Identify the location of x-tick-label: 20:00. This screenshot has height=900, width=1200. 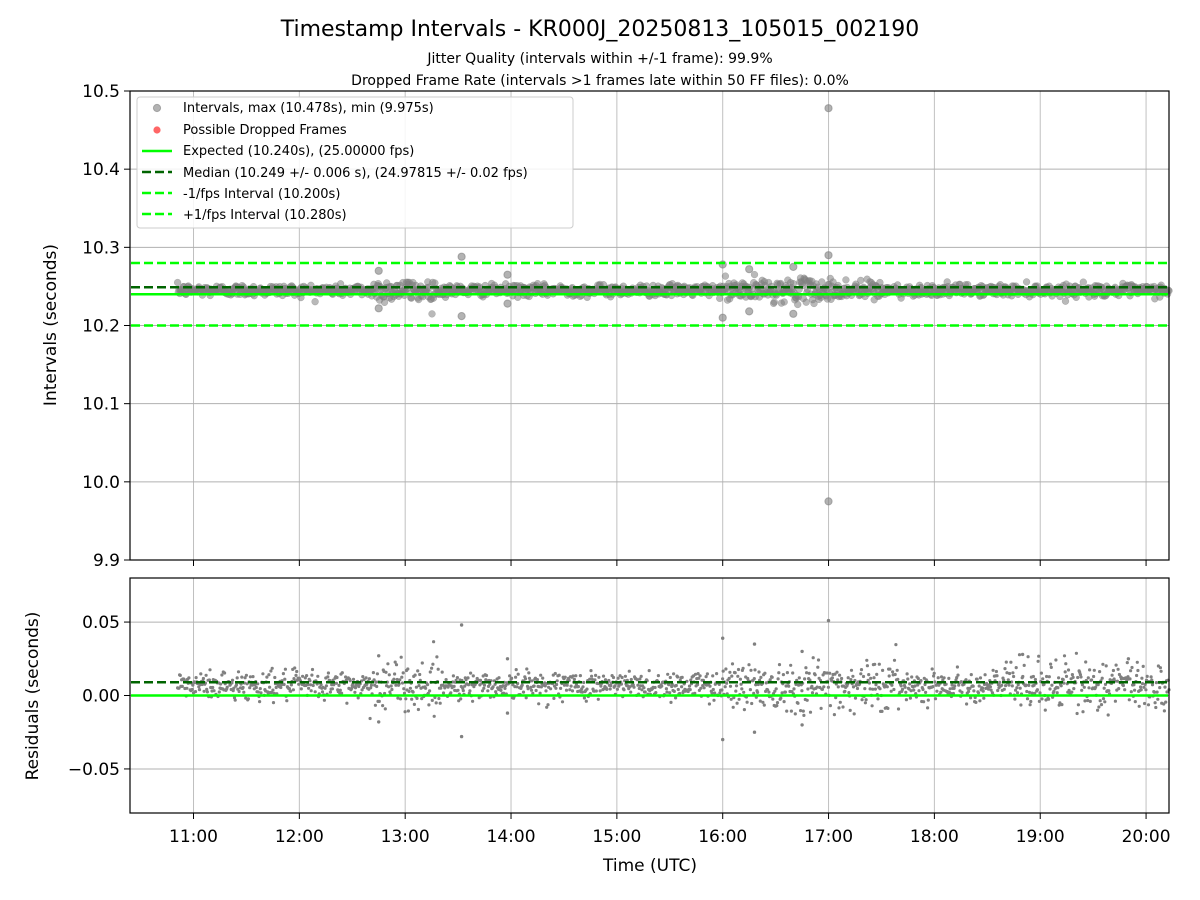
(1146, 837).